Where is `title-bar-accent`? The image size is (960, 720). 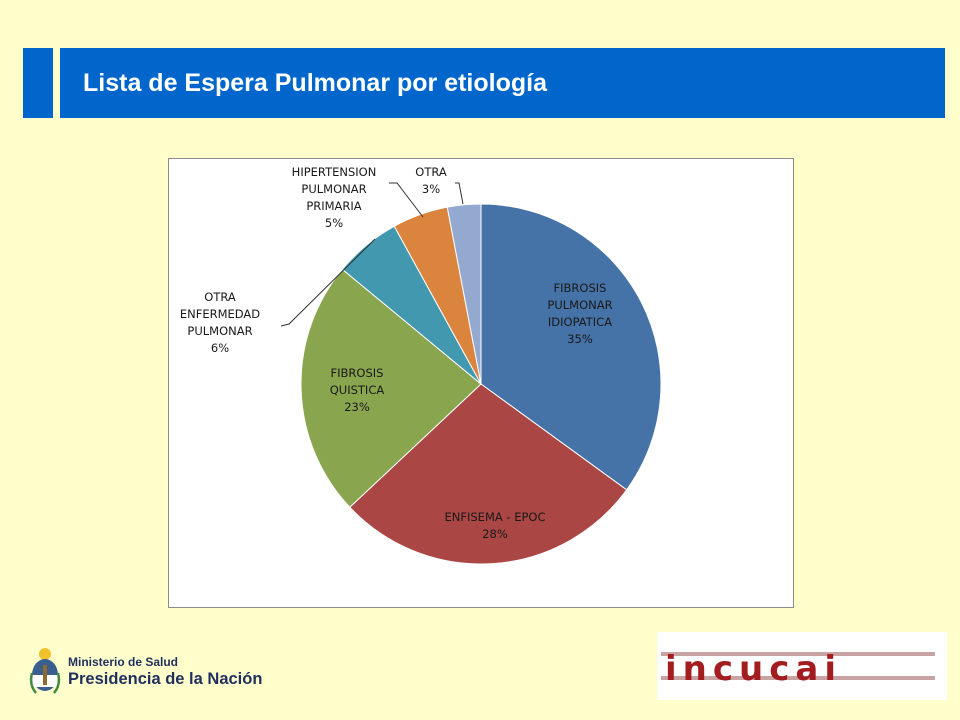
title-bar-accent is located at coordinates (38, 83).